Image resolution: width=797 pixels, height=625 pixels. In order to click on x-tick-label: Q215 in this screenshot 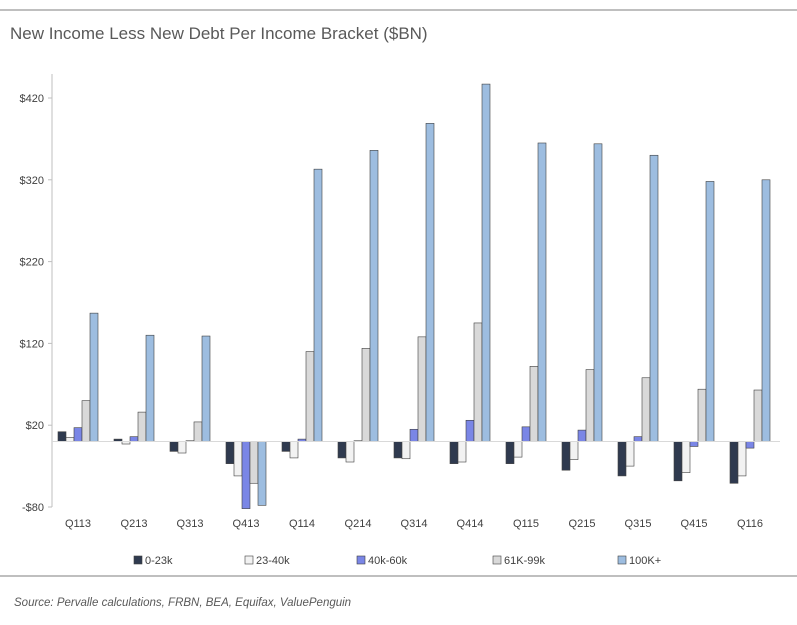, I will do `click(582, 524)`.